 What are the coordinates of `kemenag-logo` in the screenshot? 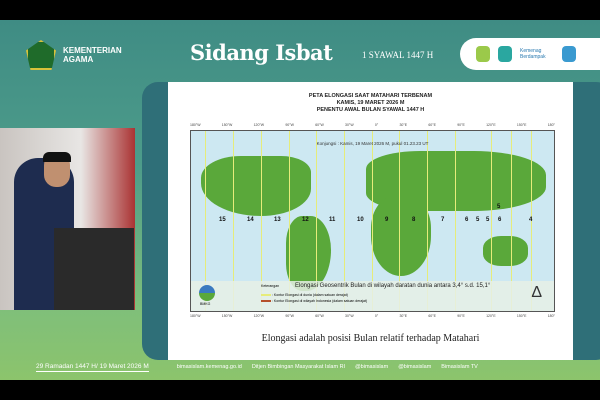 It's located at (41, 55).